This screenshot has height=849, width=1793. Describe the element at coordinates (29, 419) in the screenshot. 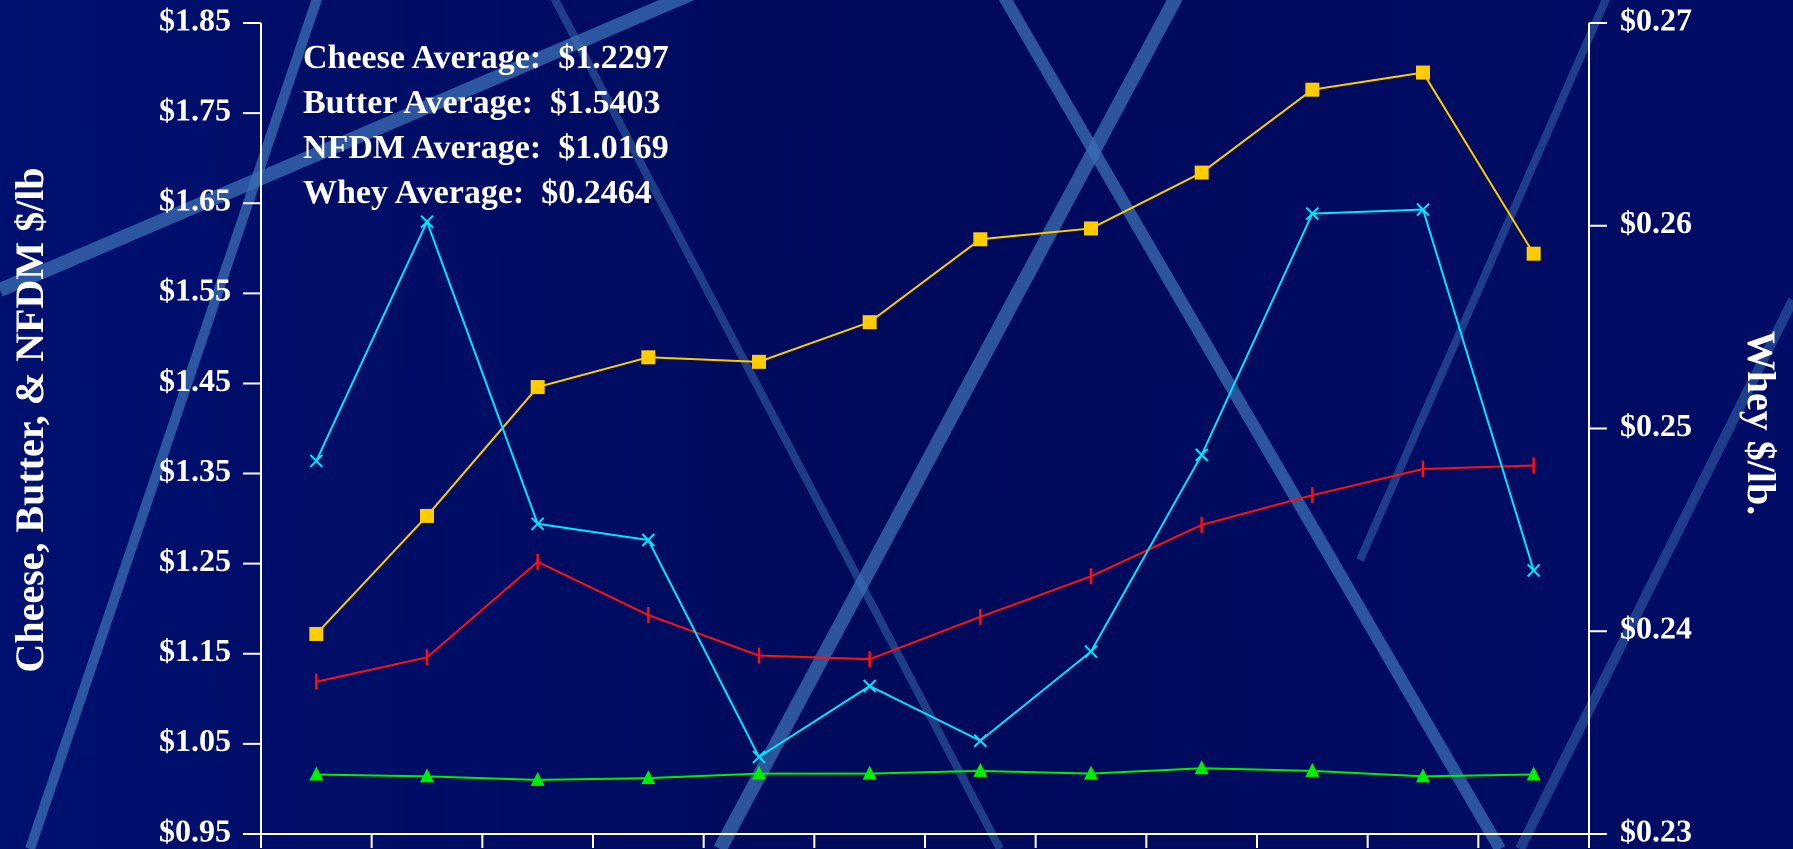

I see `y-axis-title: Cheese, Butter, & NFDM $/lb` at that location.